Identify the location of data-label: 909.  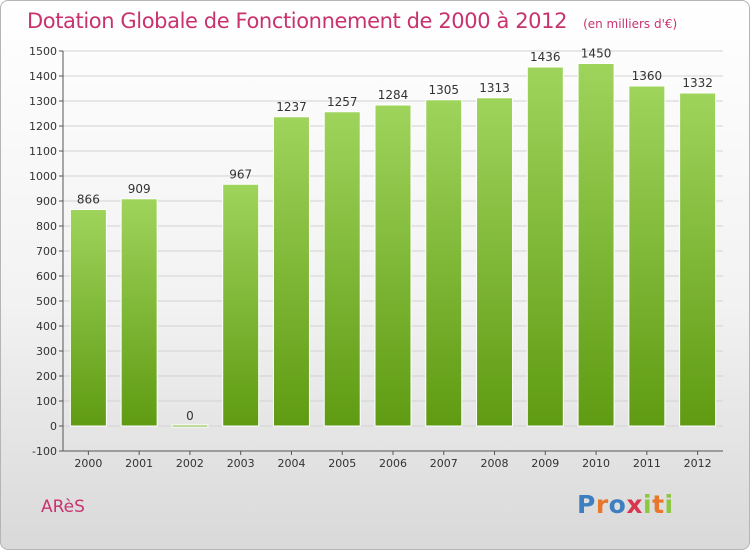
(139, 189).